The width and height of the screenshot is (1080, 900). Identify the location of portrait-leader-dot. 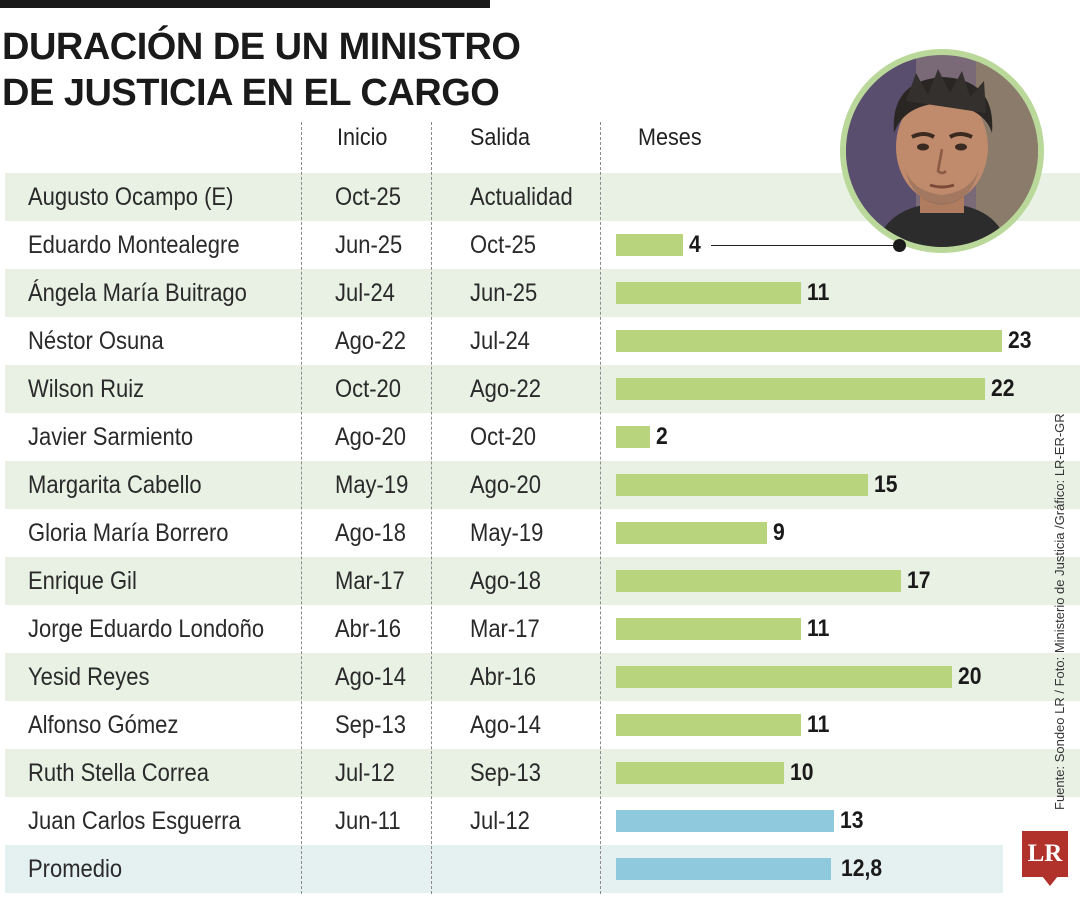
(899, 245).